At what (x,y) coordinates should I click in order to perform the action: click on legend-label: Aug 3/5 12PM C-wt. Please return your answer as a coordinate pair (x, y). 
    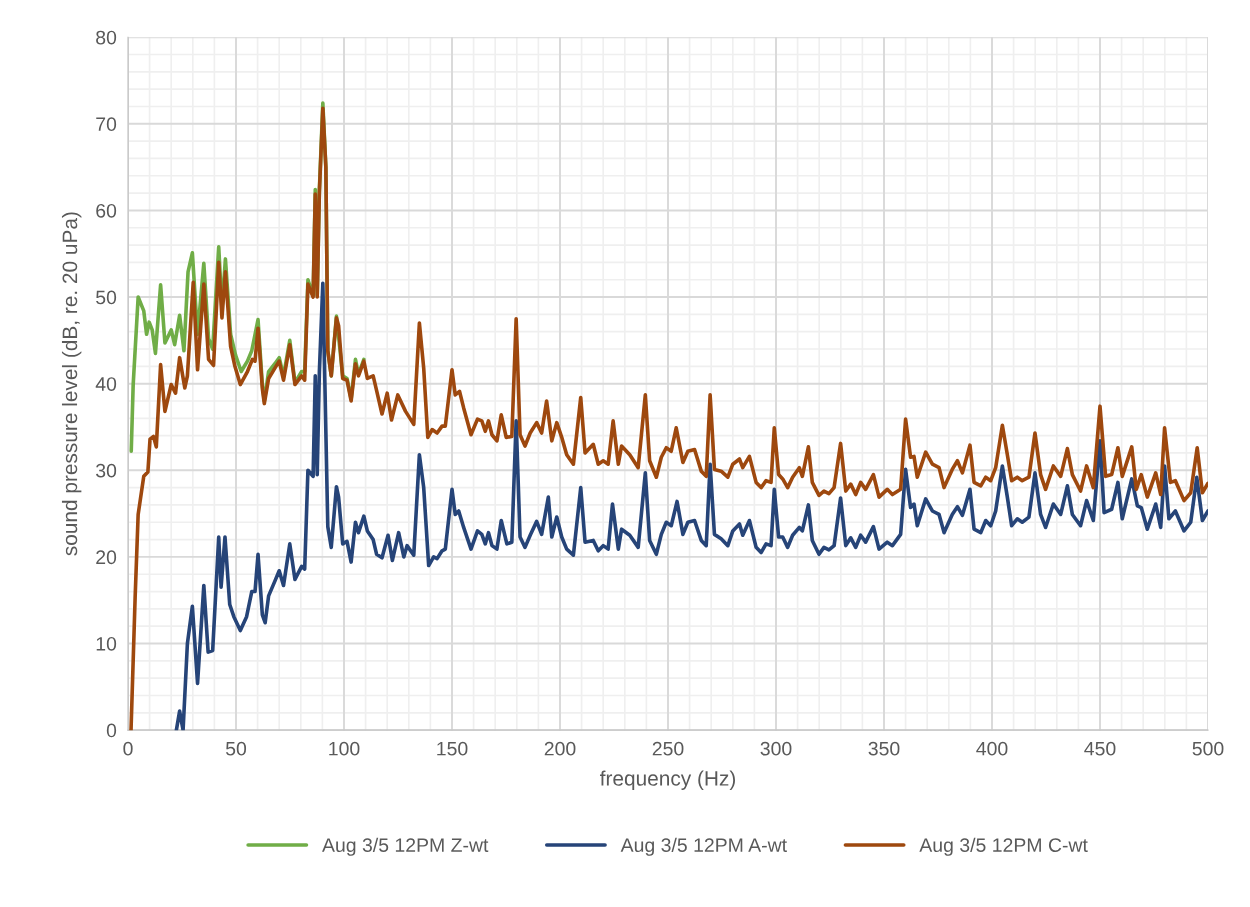
    Looking at the image, I should click on (1003, 846).